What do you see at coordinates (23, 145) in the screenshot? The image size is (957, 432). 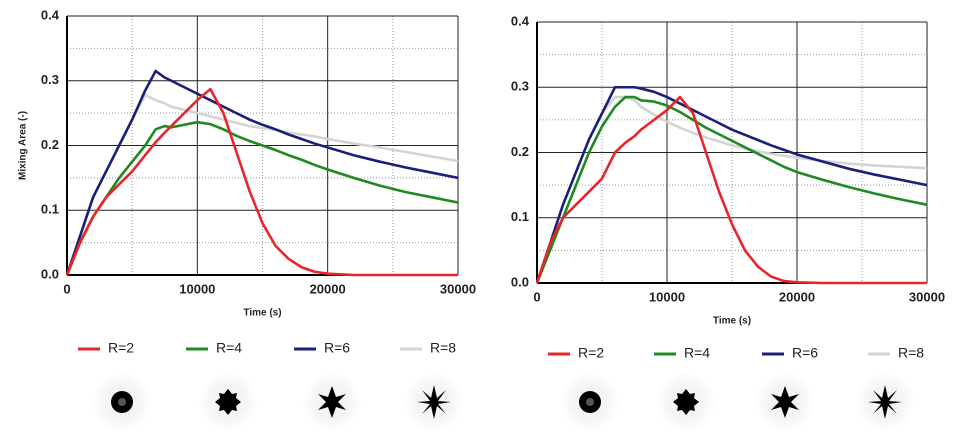 I see `y-axis-label: Mixing Area (-)` at bounding box center [23, 145].